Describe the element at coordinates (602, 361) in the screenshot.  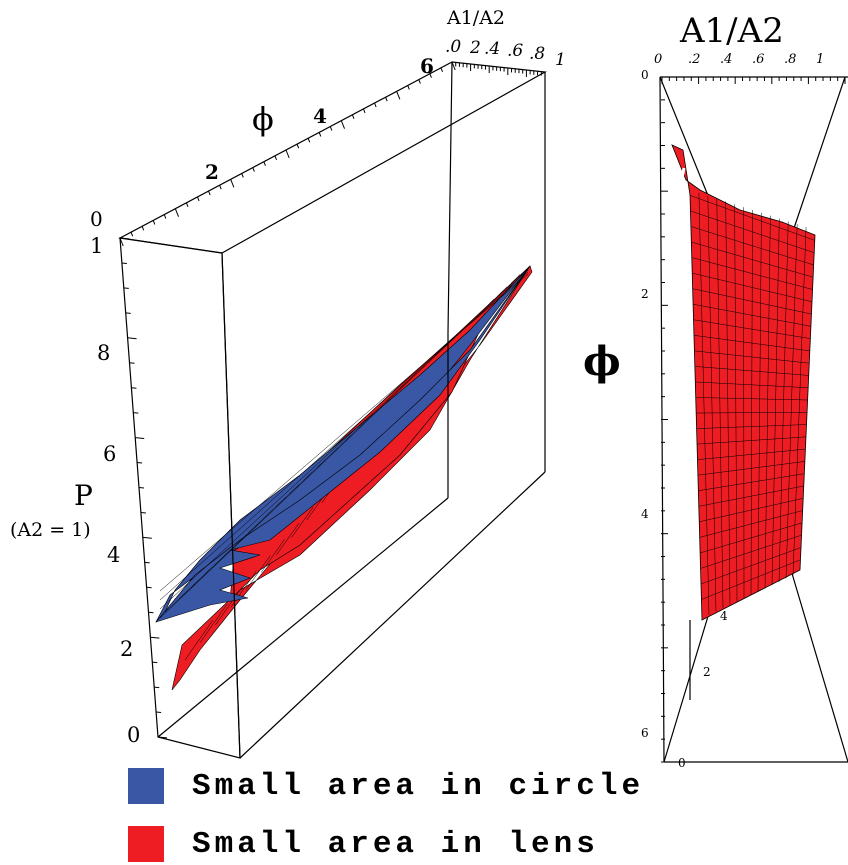
I see `right-phi-label: ϕ` at that location.